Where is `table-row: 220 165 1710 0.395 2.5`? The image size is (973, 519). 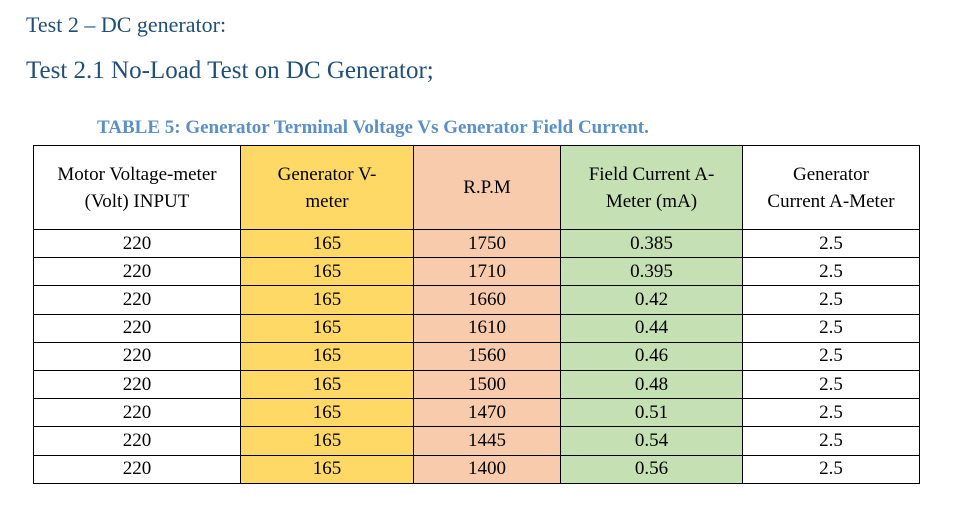
table-row: 220 165 1710 0.395 2.5 is located at coordinates (476, 272).